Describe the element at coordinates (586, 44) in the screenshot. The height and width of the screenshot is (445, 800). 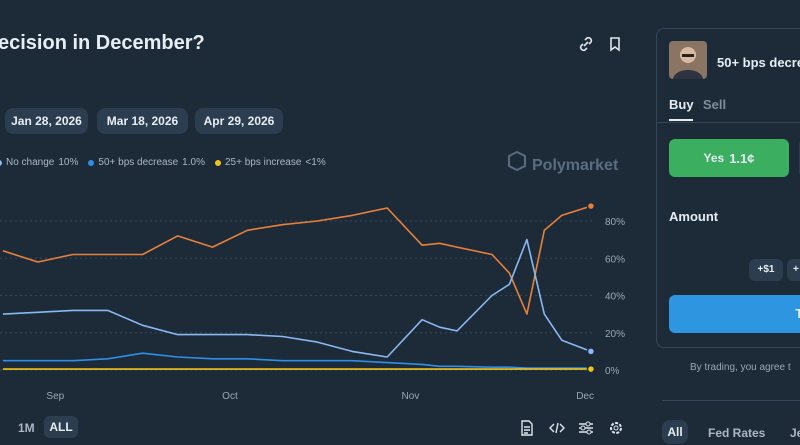
I see `link-icon` at that location.